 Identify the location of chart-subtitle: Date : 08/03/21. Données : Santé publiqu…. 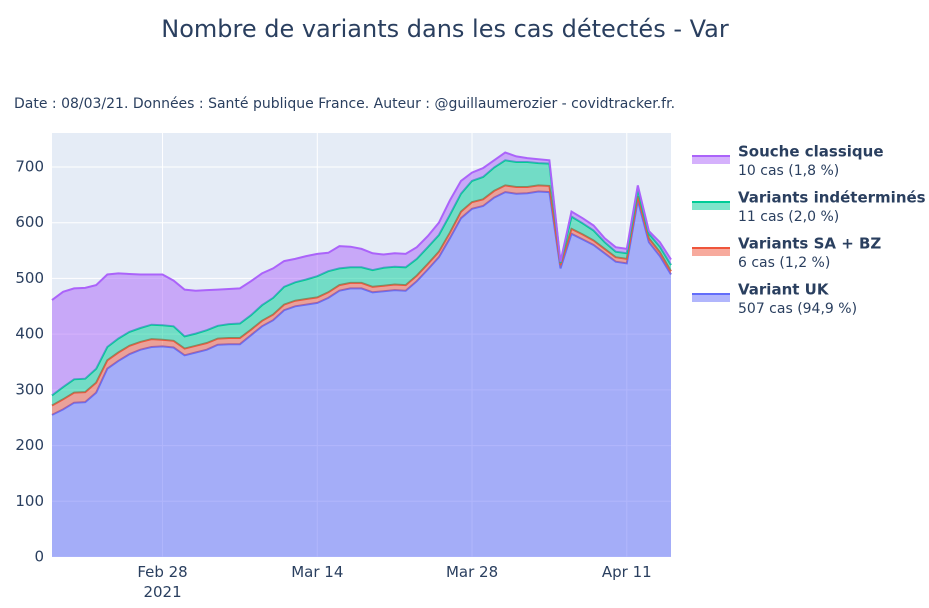
(344, 104).